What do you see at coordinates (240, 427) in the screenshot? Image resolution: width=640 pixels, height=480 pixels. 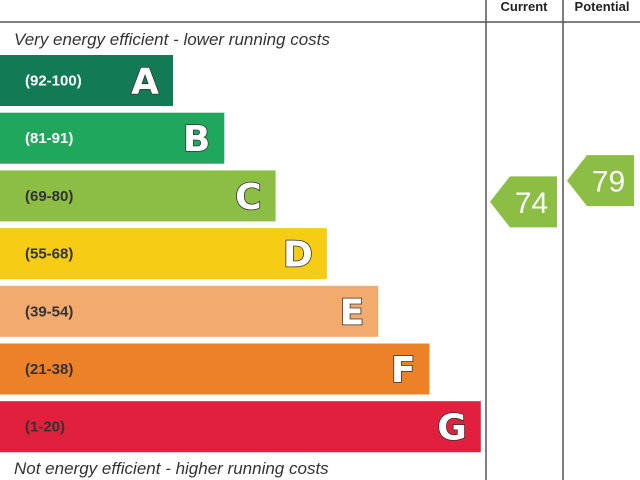 I see `band-bar-g` at bounding box center [240, 427].